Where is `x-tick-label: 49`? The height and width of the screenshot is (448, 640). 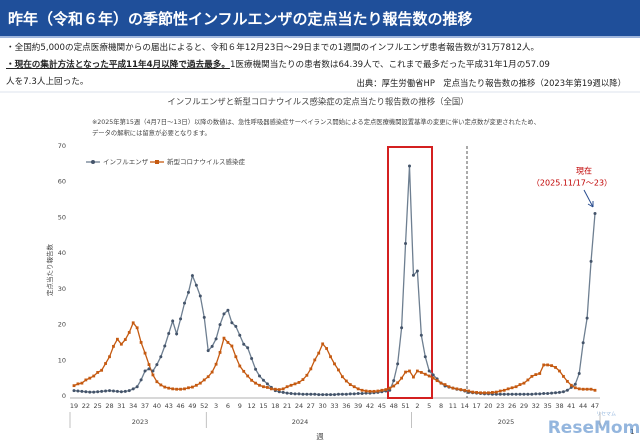 x-tick-label: 49 is located at coordinates (192, 406).